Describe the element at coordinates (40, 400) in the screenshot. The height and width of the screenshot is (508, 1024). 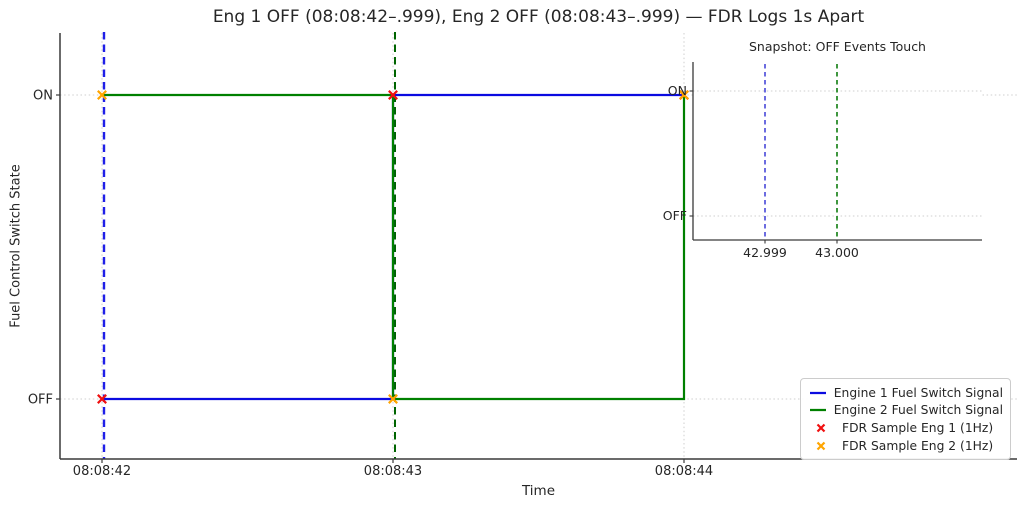
I see `y-tick-label: OFF` at that location.